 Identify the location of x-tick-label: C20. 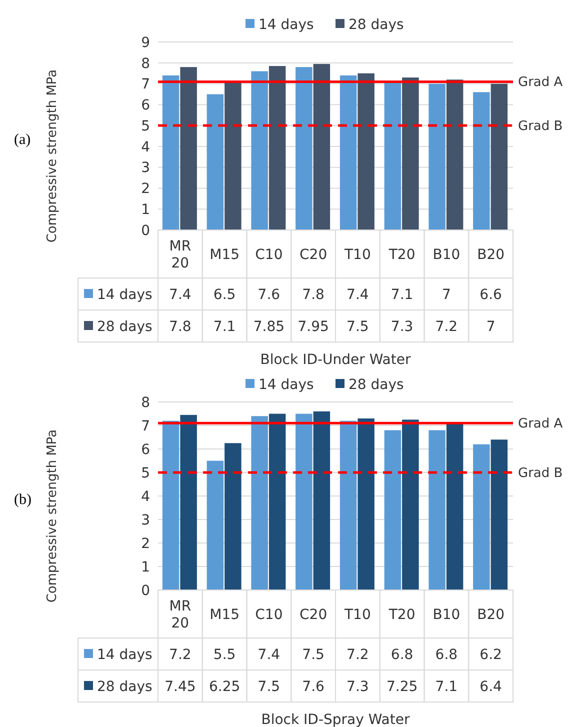
(314, 614).